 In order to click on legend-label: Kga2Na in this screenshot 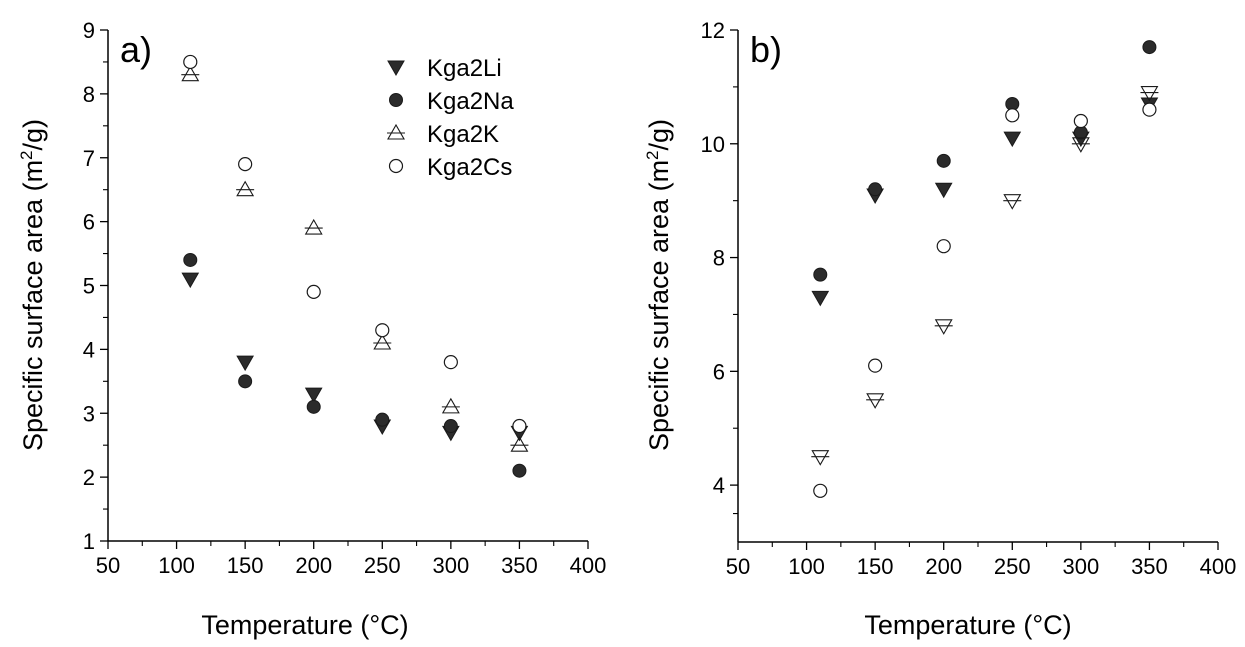, I will do `click(470, 101)`.